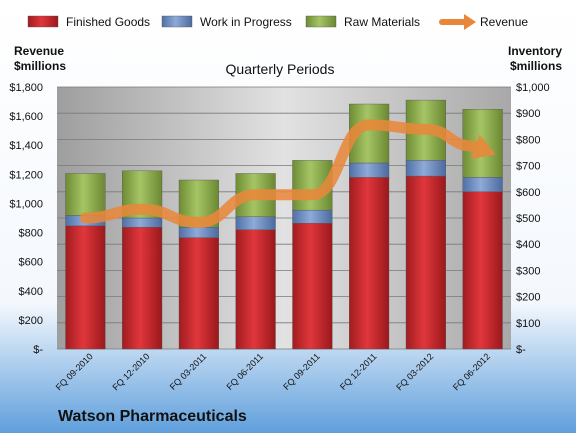  I want to click on left-tick-label: $600, so click(31, 263).